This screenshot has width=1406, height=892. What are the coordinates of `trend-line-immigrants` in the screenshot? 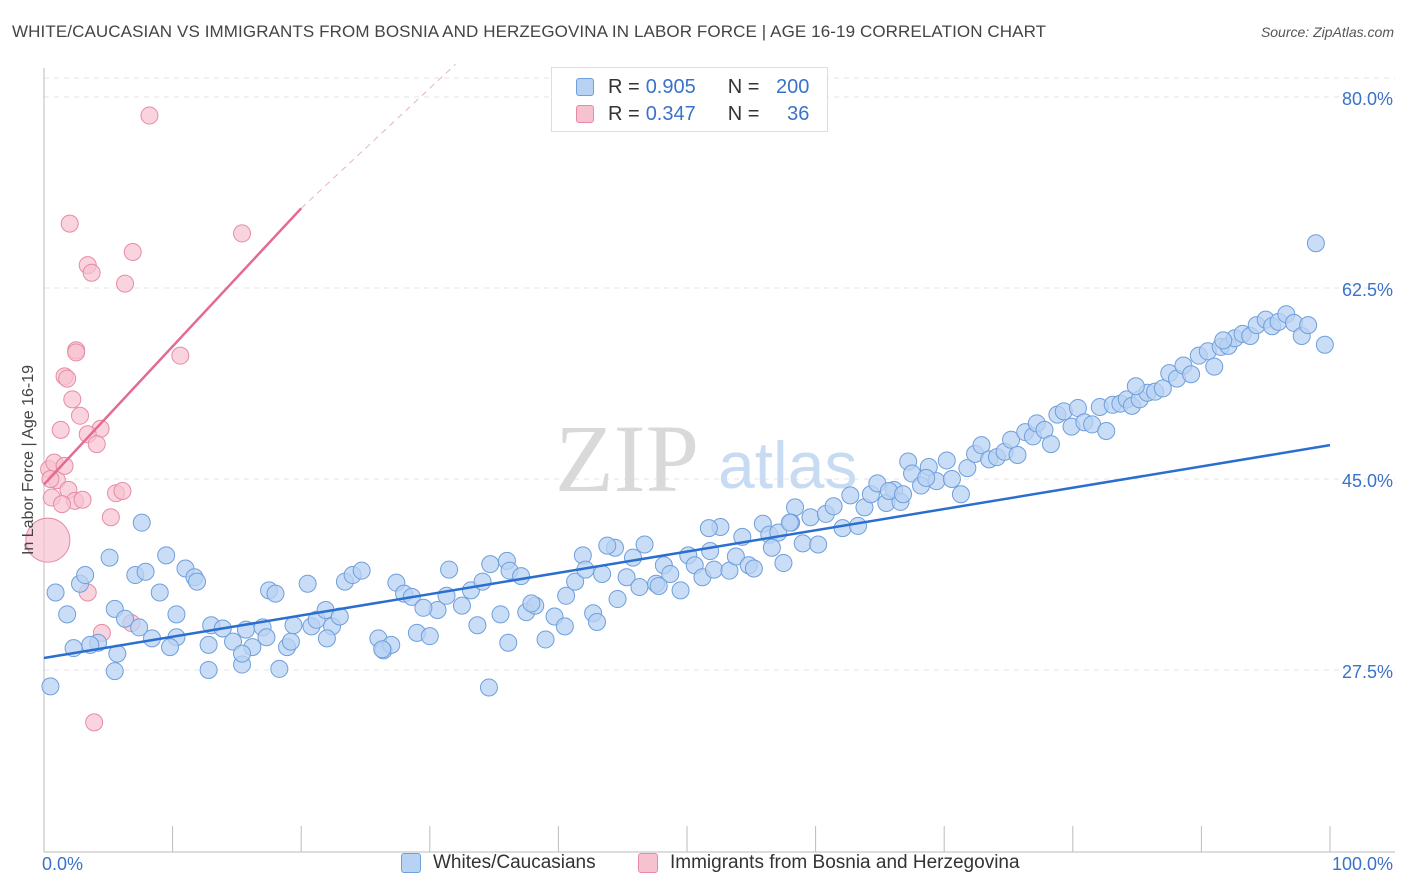 It's located at (173, 346).